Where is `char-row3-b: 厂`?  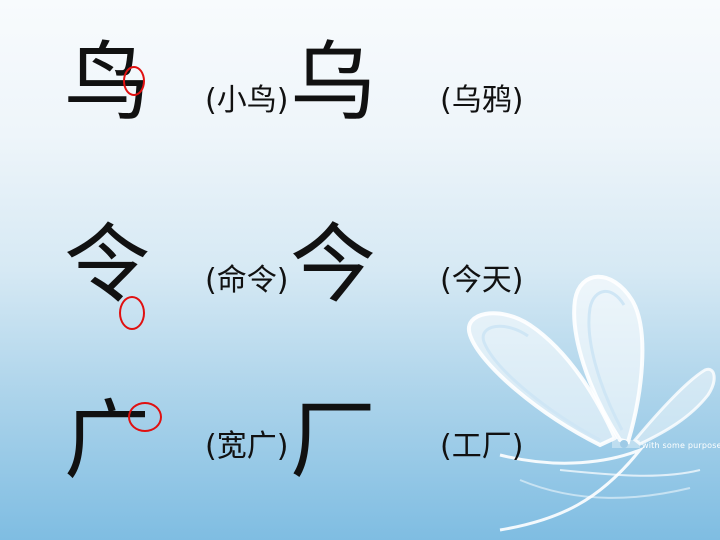 char-row3-b: 厂 is located at coordinates (333, 441).